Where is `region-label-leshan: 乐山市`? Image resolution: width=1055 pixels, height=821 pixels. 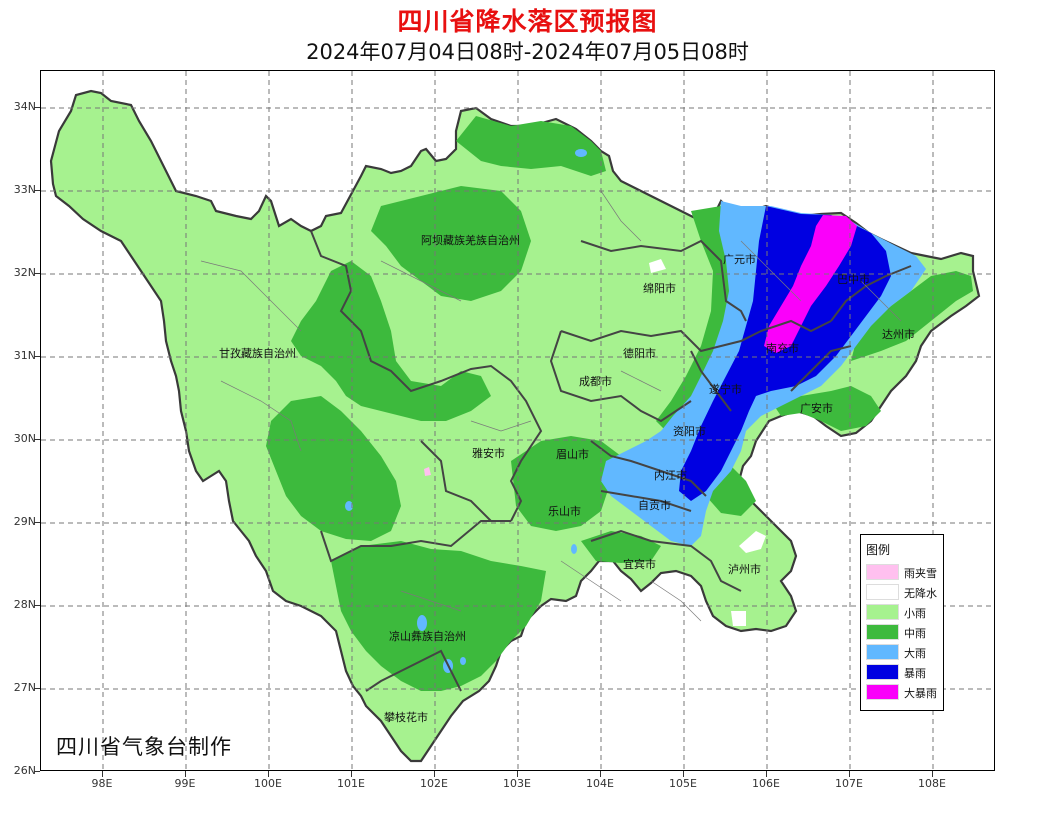 region-label-leshan: 乐山市 is located at coordinates (564, 511).